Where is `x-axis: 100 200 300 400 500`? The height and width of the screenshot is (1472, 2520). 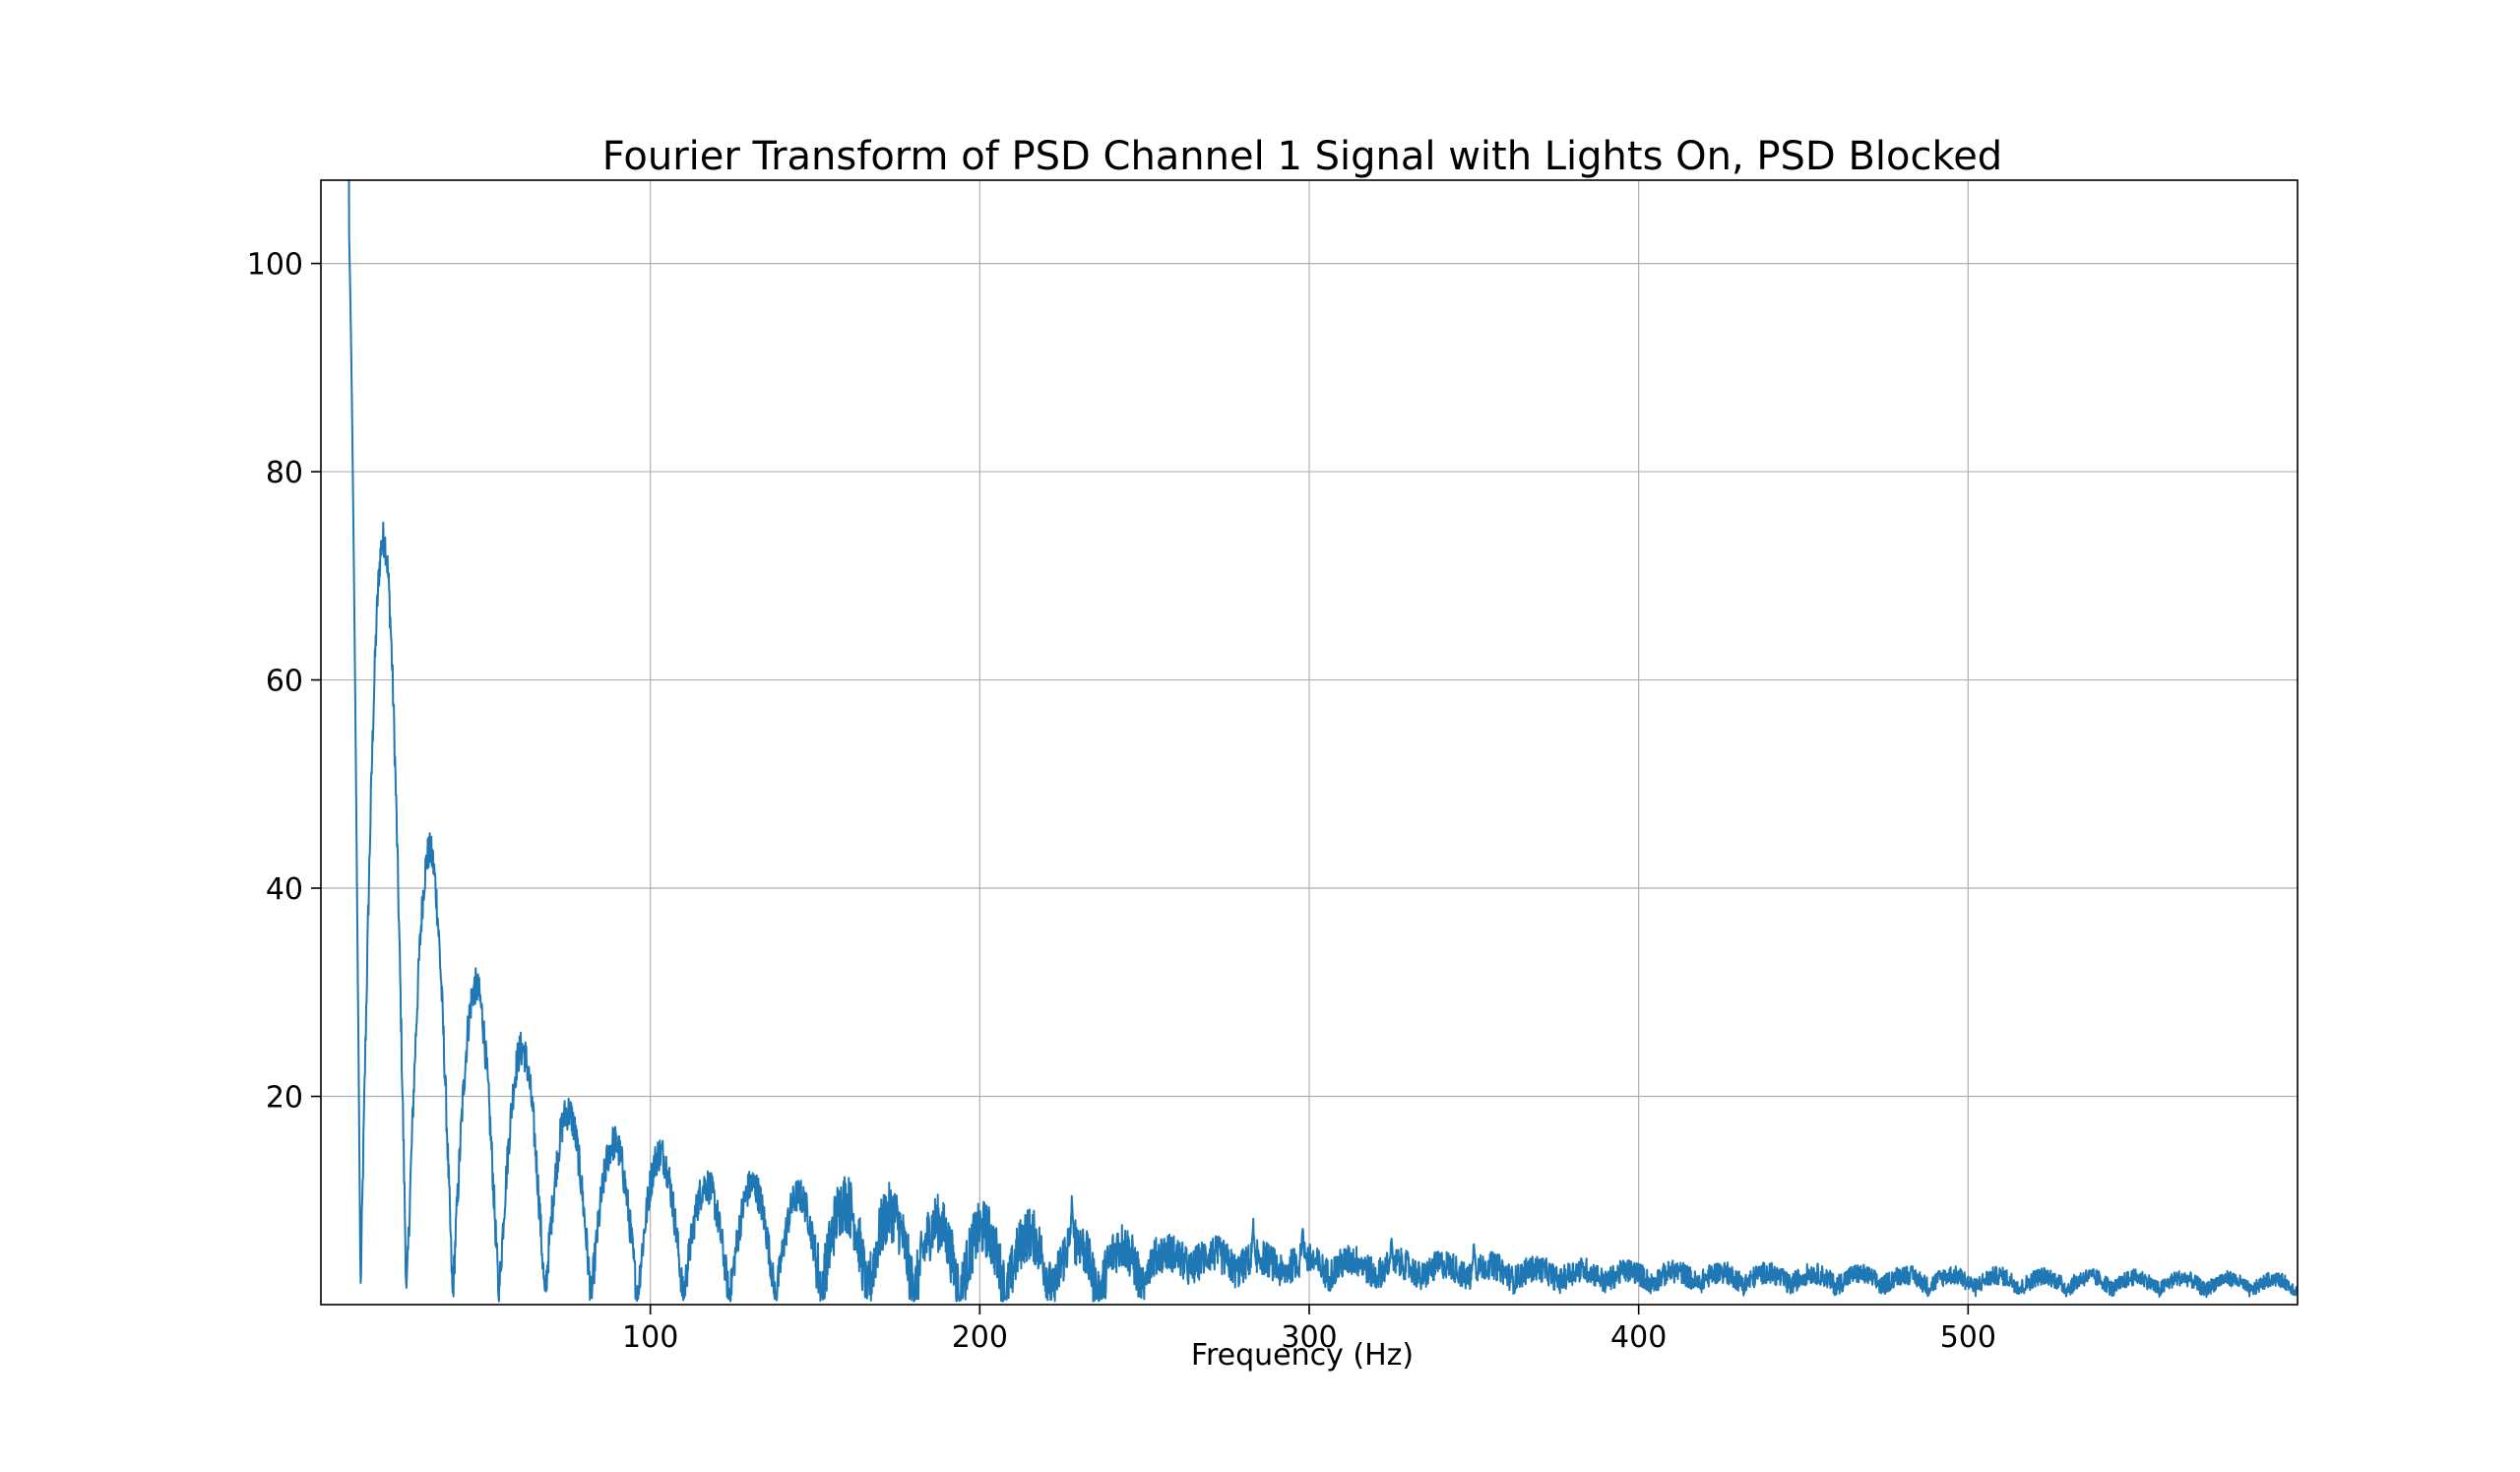
x-axis: 100 200 300 400 500 is located at coordinates (1309, 1330).